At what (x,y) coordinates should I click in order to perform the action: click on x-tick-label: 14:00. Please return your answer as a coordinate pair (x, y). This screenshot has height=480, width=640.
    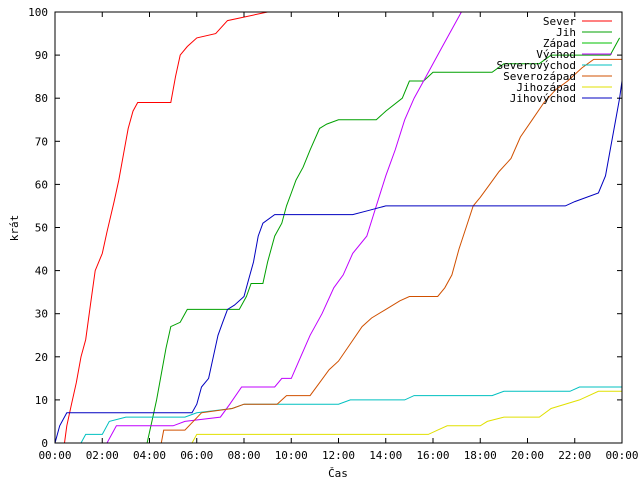
    Looking at the image, I should click on (385, 455).